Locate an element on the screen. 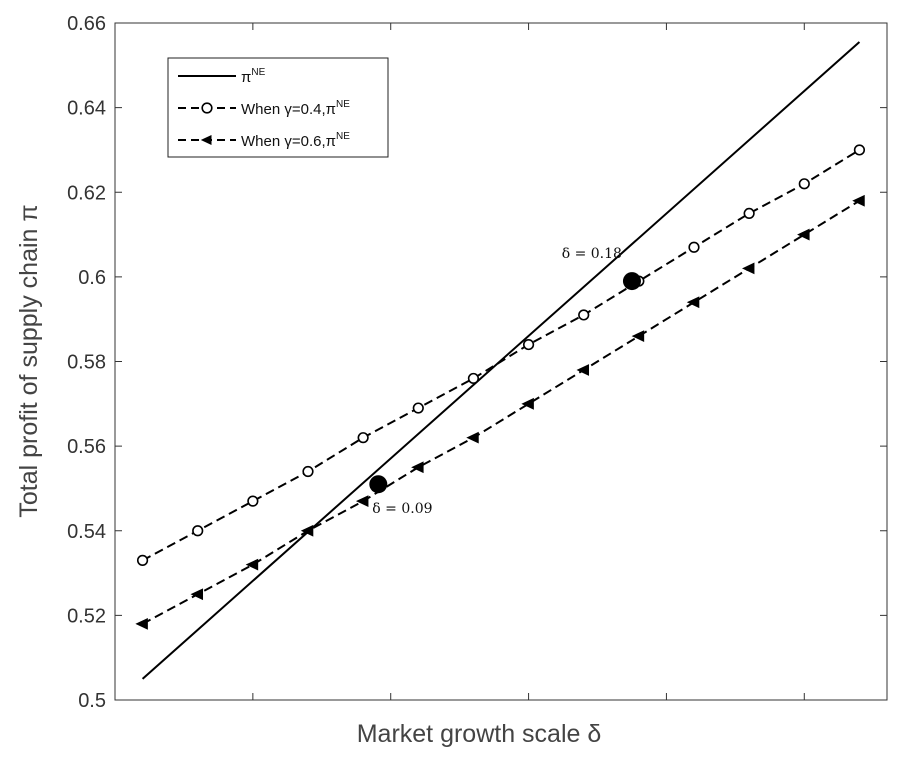  legend-entry-1: πNE is located at coordinates (253, 76).